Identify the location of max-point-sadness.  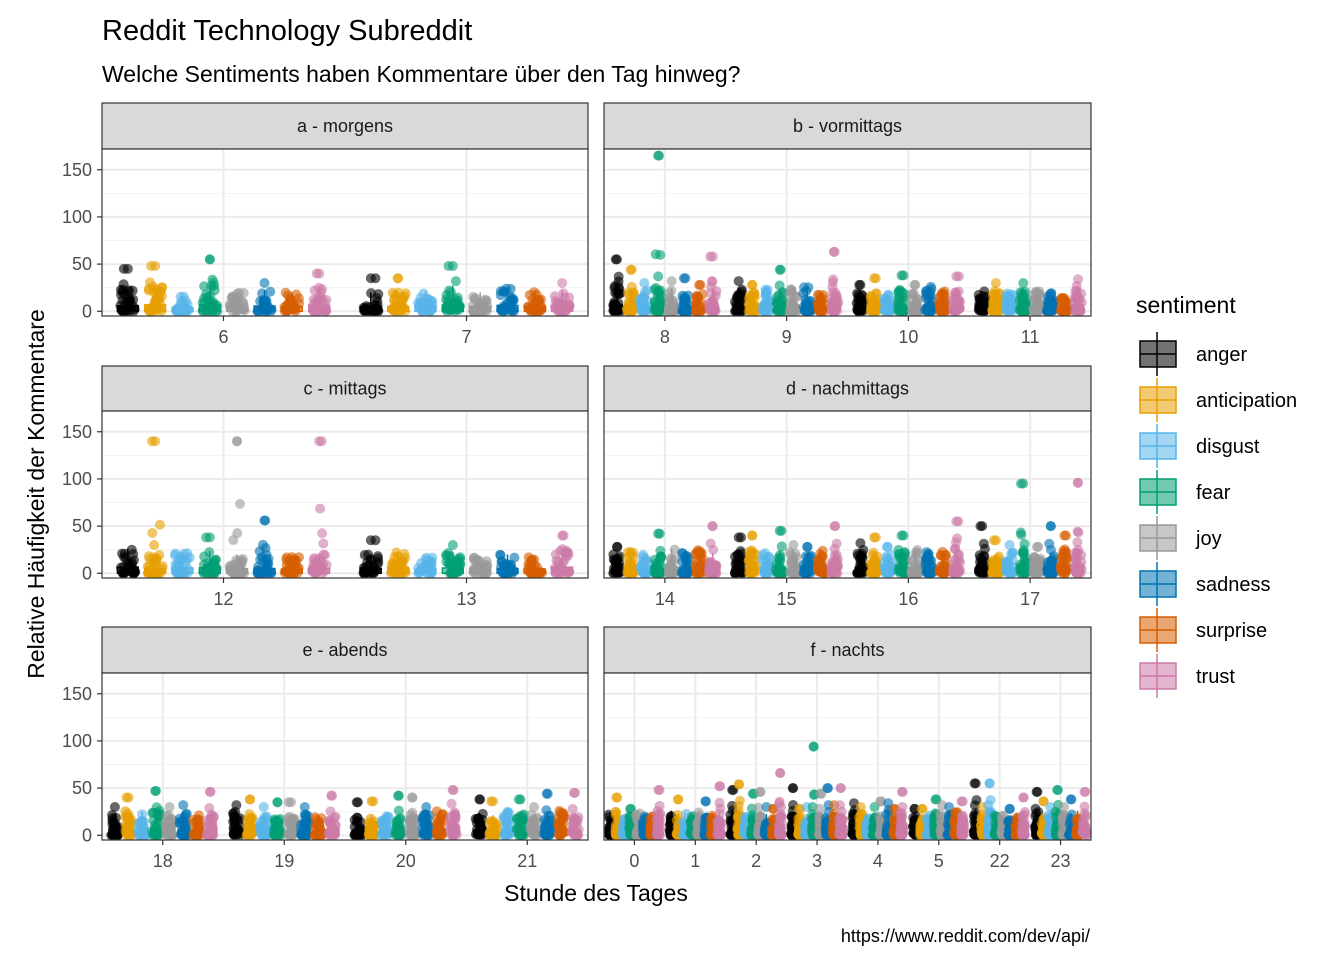
(807, 546).